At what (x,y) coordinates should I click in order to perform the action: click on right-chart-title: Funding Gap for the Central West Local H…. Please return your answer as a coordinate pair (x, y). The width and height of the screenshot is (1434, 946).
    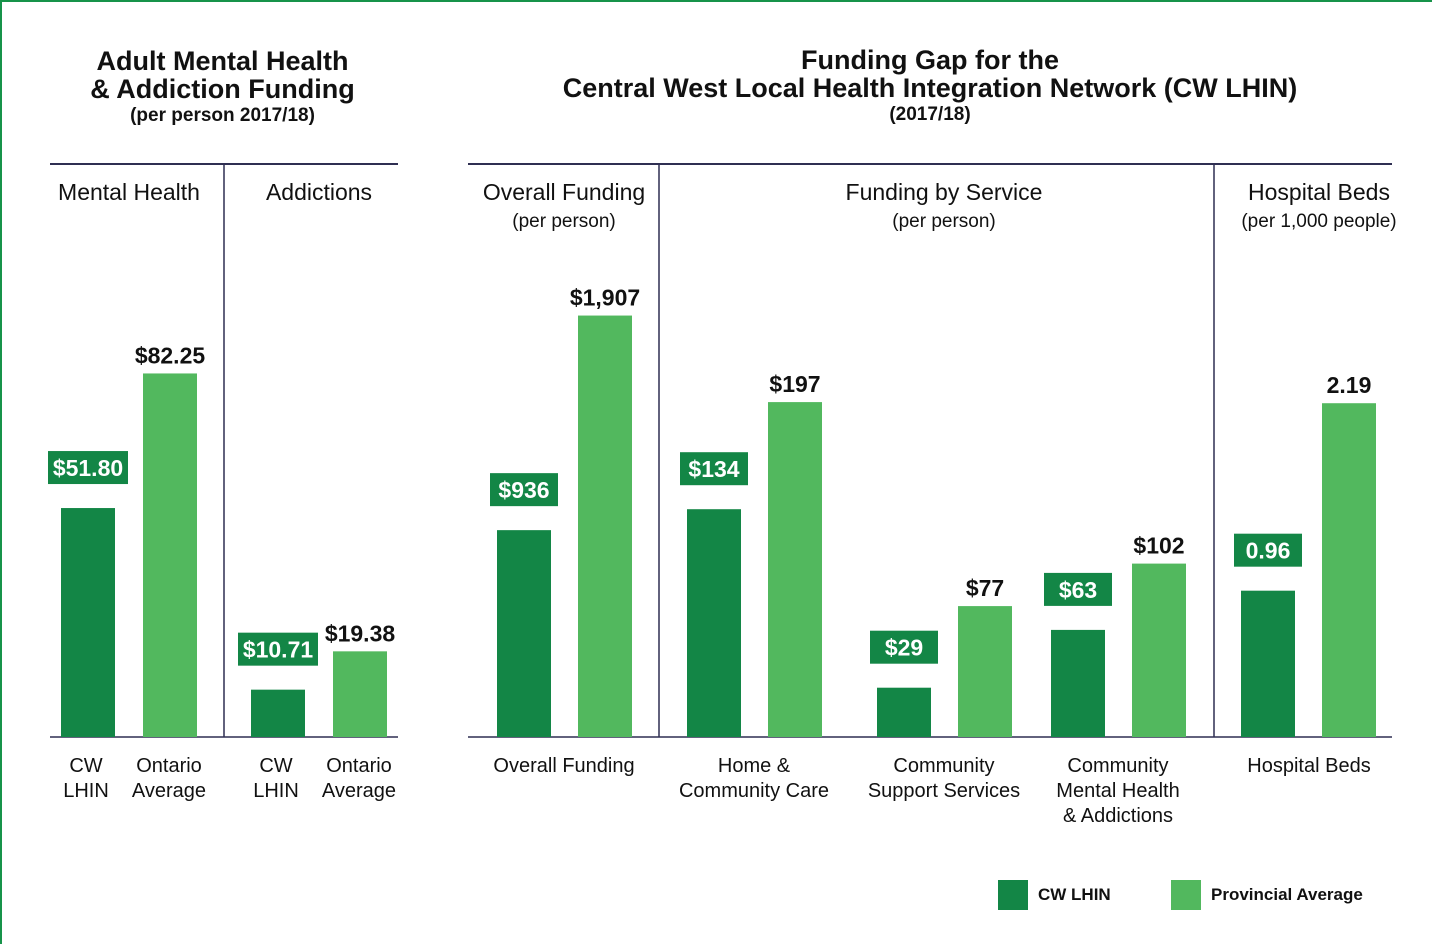
    Looking at the image, I should click on (930, 87).